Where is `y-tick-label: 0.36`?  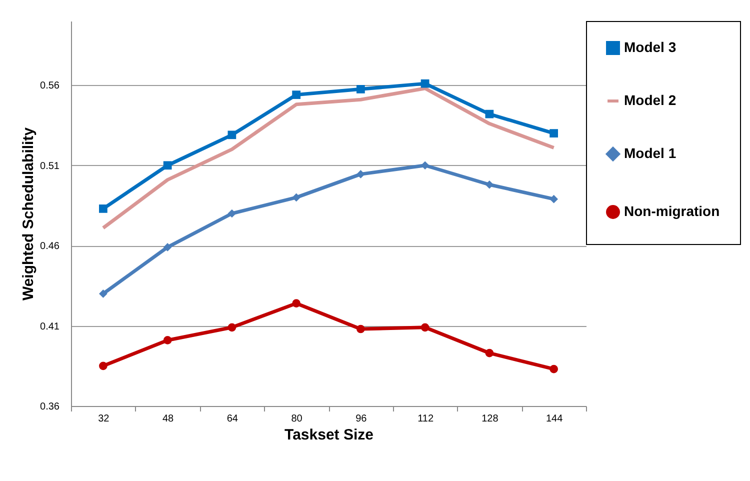 y-tick-label: 0.36 is located at coordinates (50, 407).